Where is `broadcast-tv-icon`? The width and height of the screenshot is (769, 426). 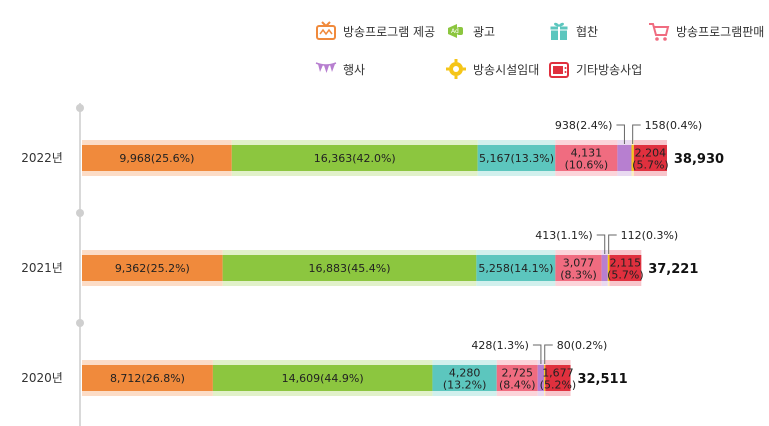
broadcast-tv-icon is located at coordinates (559, 70).